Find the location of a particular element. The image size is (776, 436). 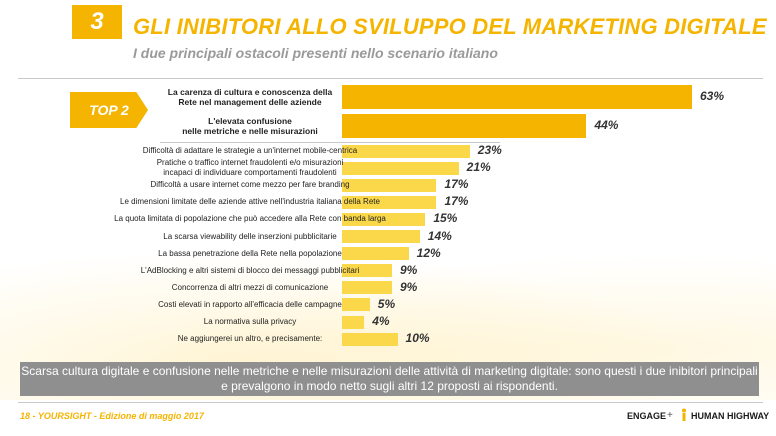

other-value-label-7: 9% is located at coordinates (409, 269).